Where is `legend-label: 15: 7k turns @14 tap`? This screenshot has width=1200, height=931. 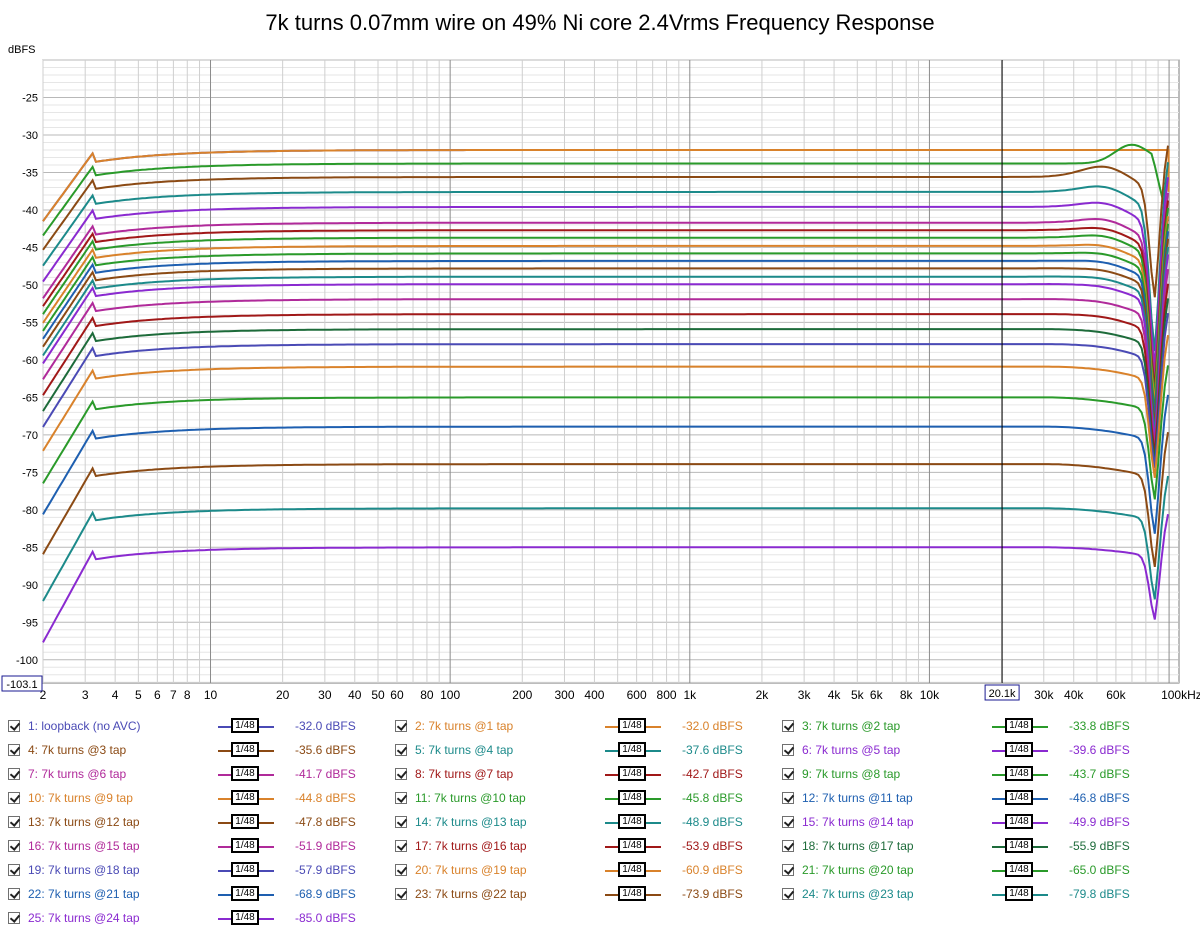
legend-label: 15: 7k turns @14 tap is located at coordinates (858, 822).